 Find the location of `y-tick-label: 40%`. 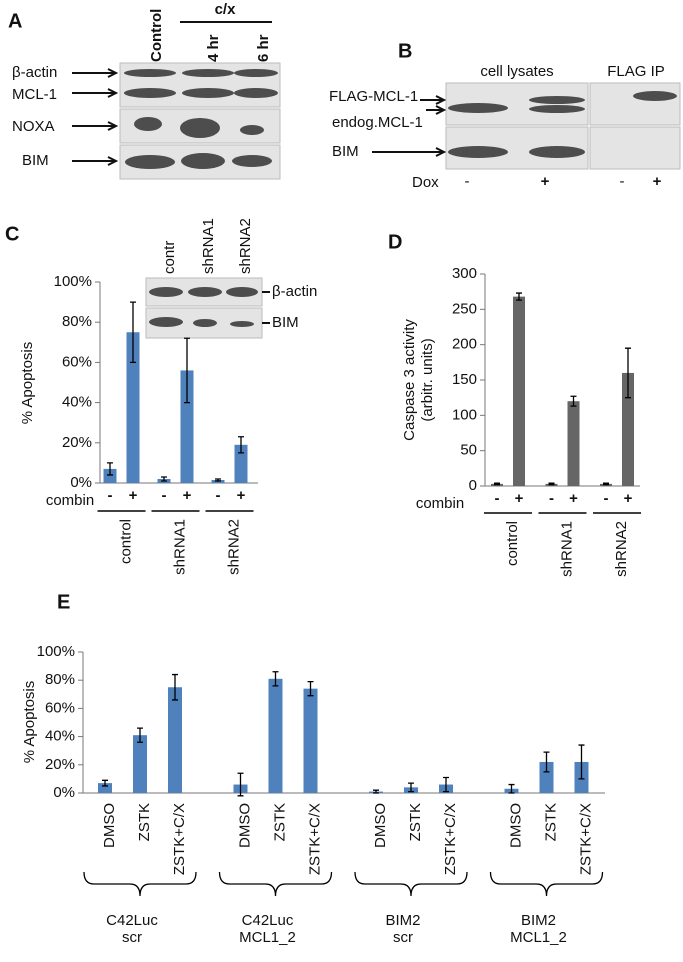

y-tick-label: 40% is located at coordinates (60, 736).